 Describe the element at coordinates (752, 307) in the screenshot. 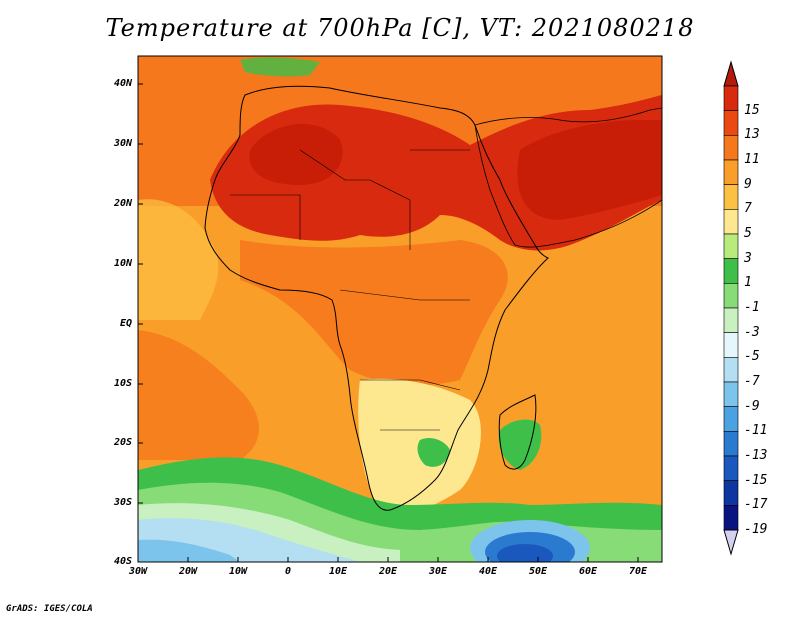

I see `colorbar-label: -1` at that location.